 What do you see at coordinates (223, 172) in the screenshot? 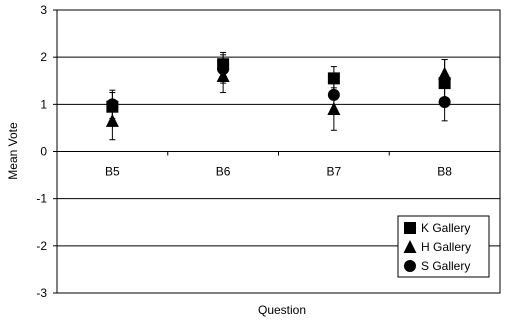
I see `x-tick-label: B6` at bounding box center [223, 172].